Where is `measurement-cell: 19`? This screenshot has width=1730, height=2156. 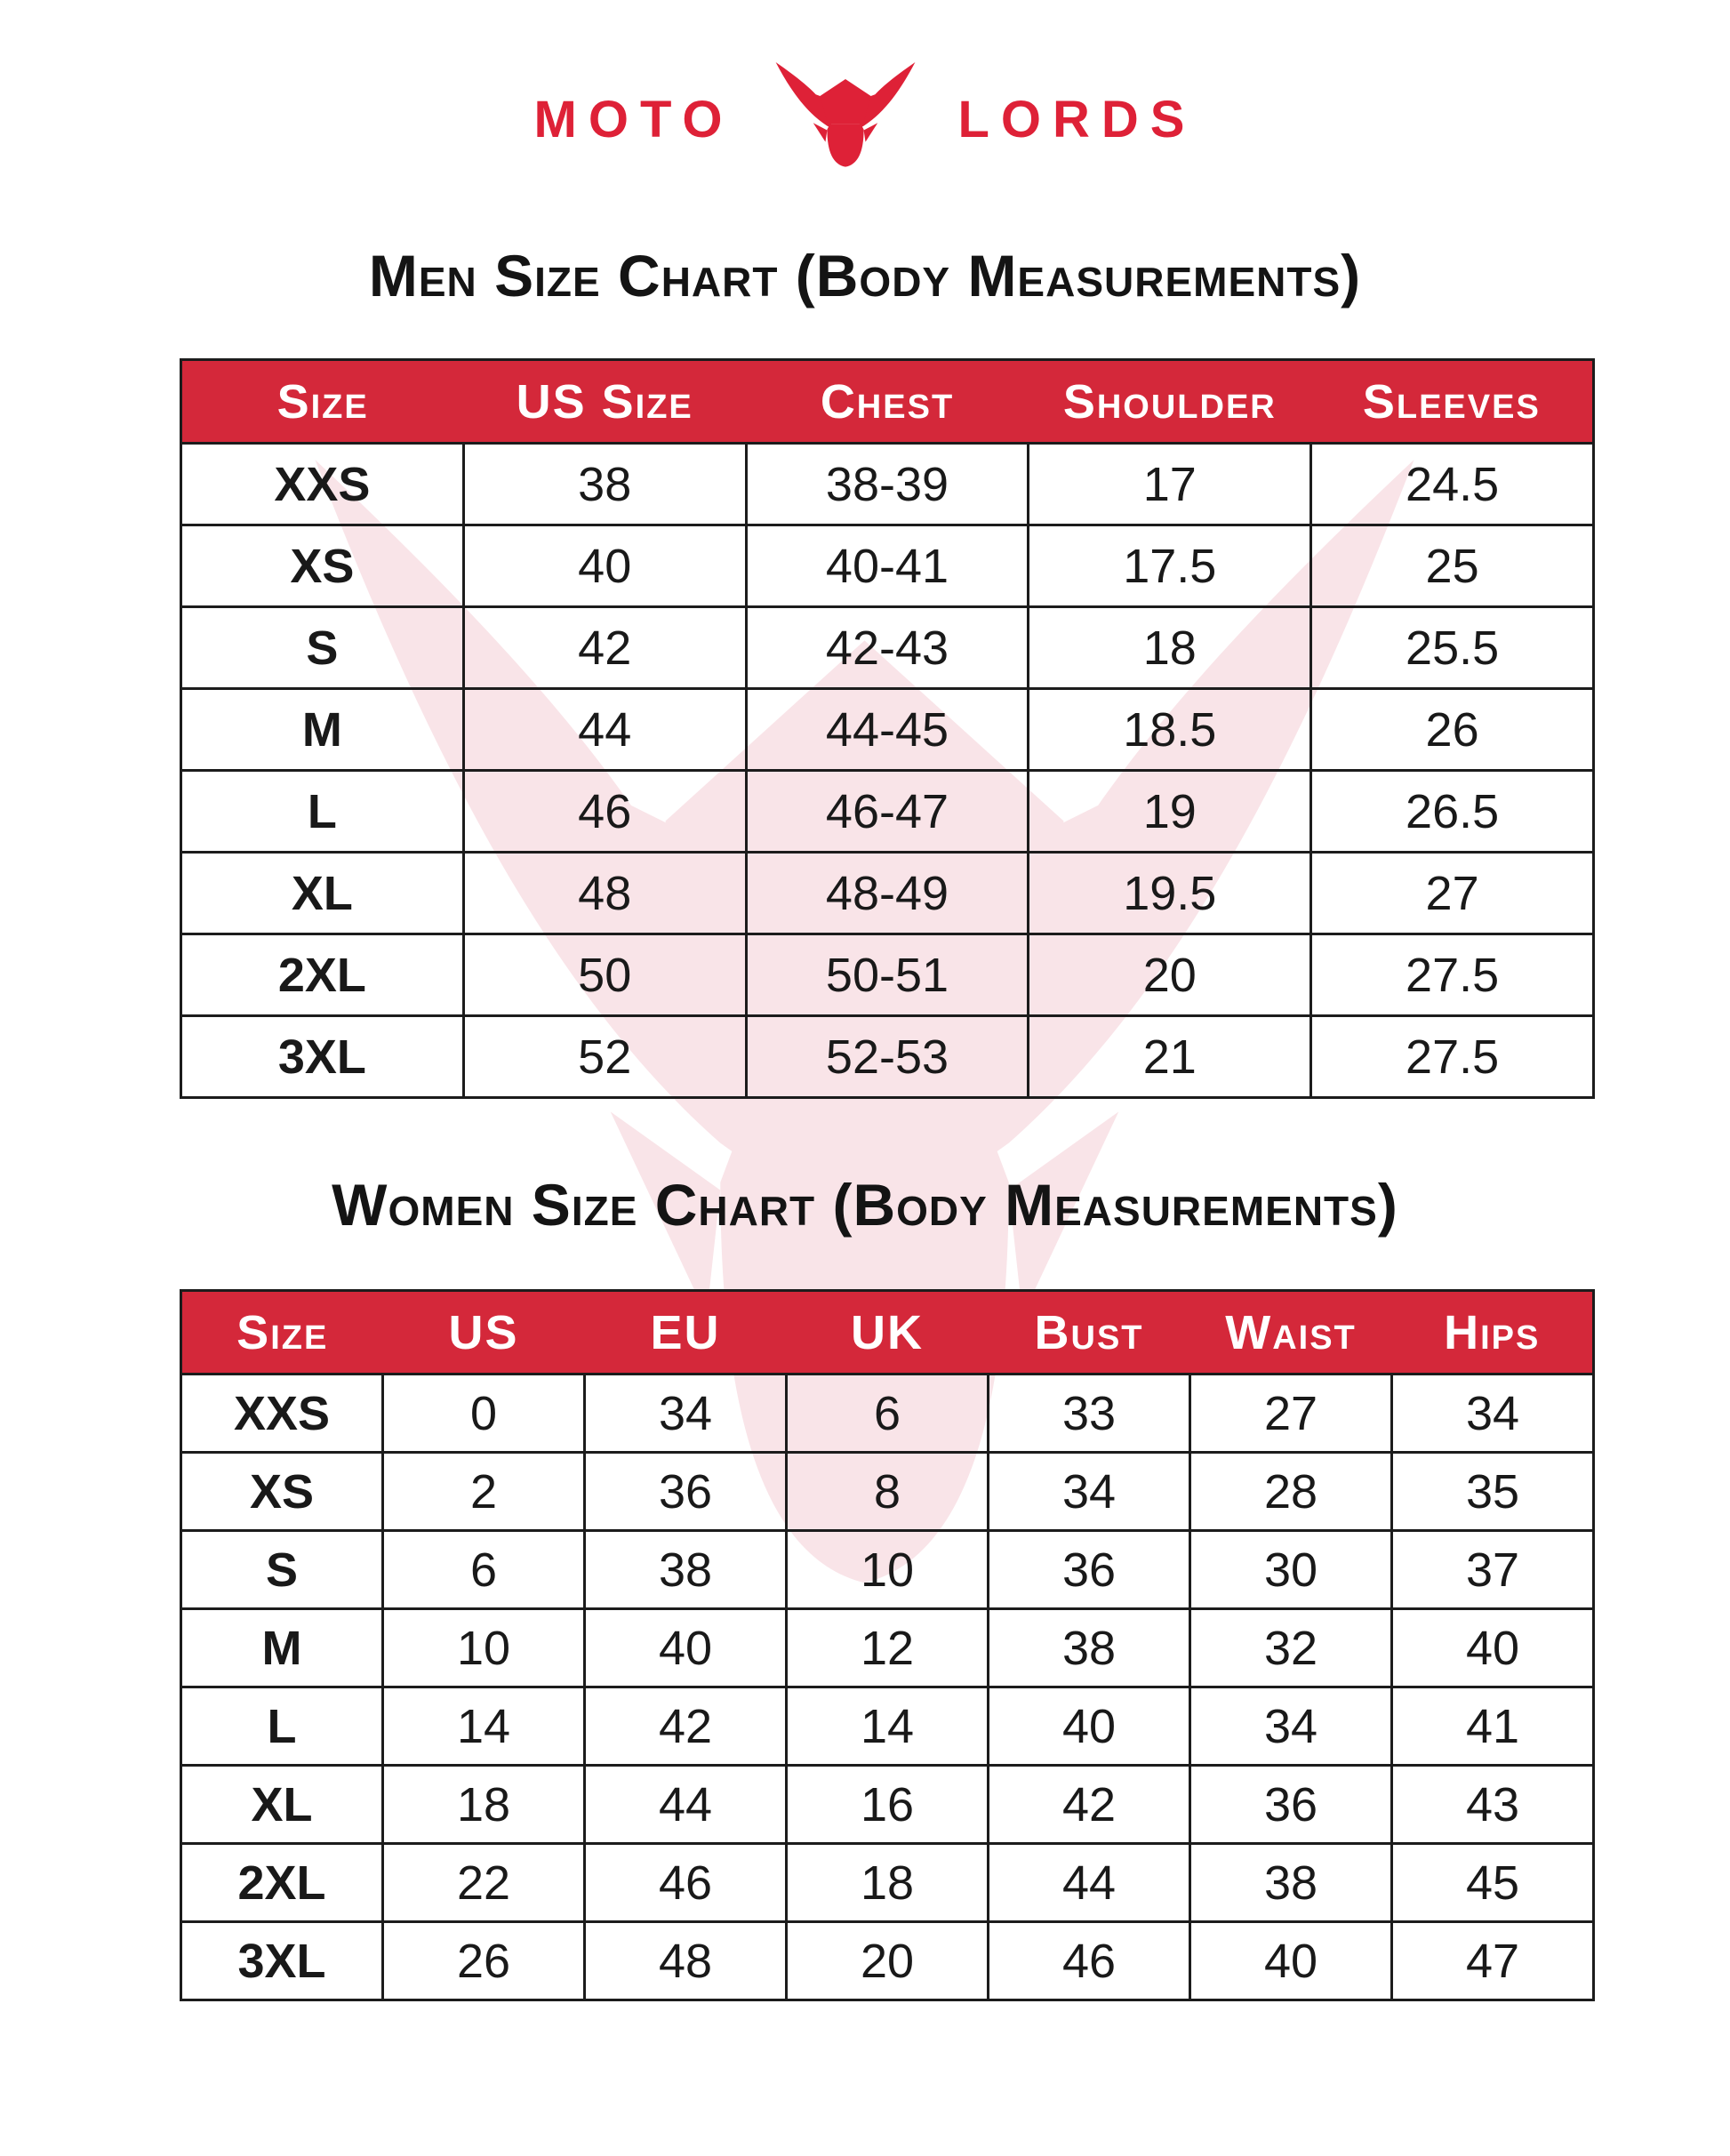
measurement-cell: 19 is located at coordinates (1170, 812).